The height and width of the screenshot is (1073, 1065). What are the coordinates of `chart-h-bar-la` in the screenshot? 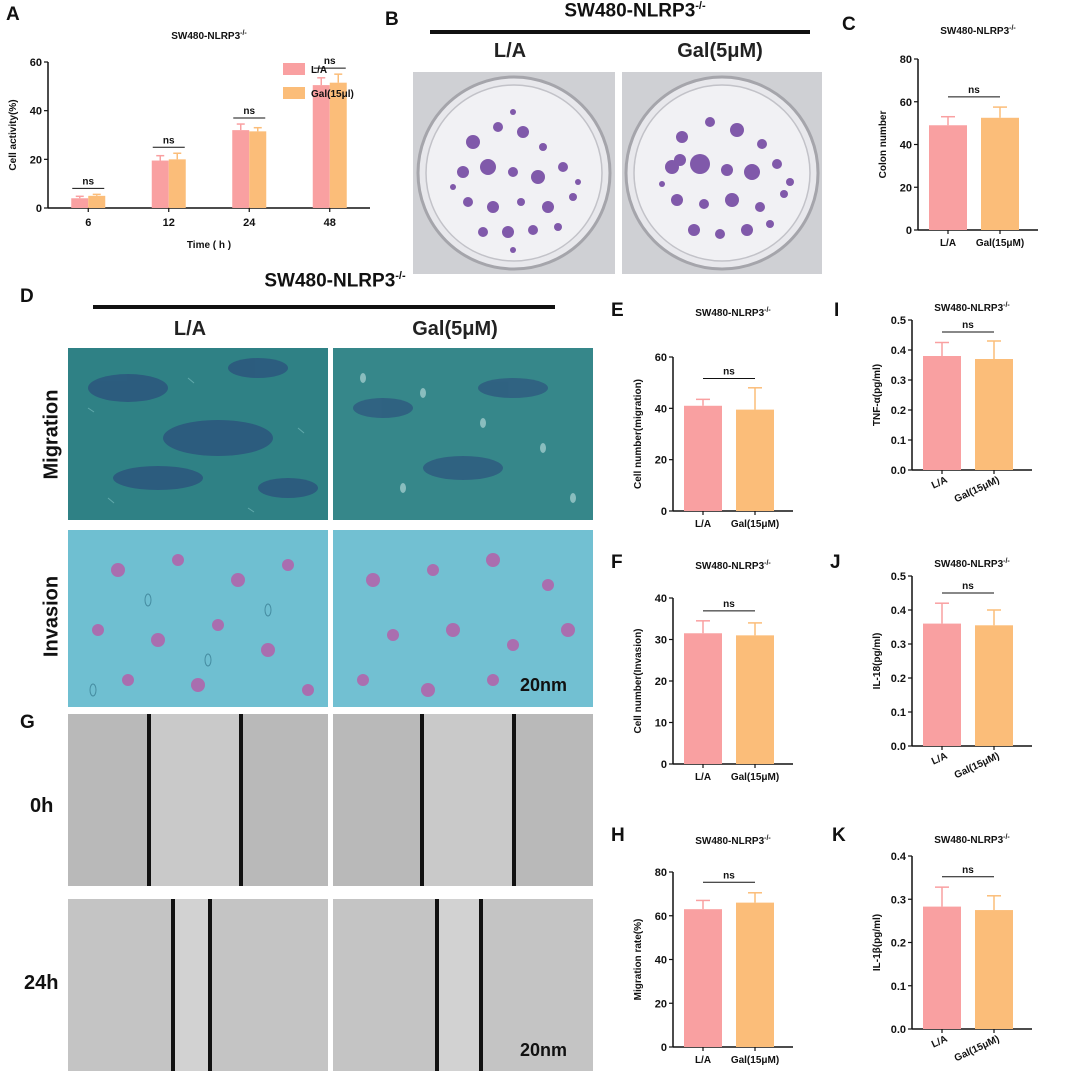 It's located at (703, 978).